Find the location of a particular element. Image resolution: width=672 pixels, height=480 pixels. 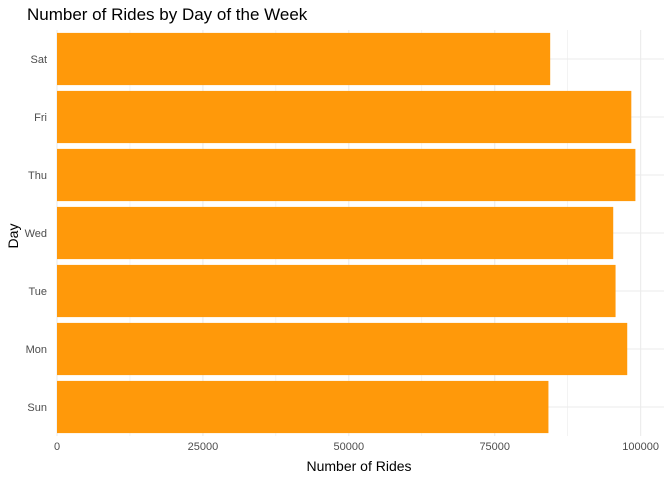

x-tick-label: 25000 is located at coordinates (203, 447).